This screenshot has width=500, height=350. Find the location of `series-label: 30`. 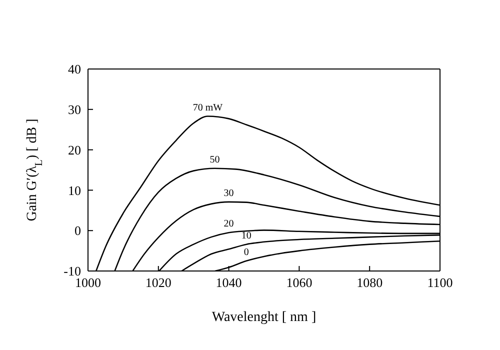

series-label: 30 is located at coordinates (229, 193).